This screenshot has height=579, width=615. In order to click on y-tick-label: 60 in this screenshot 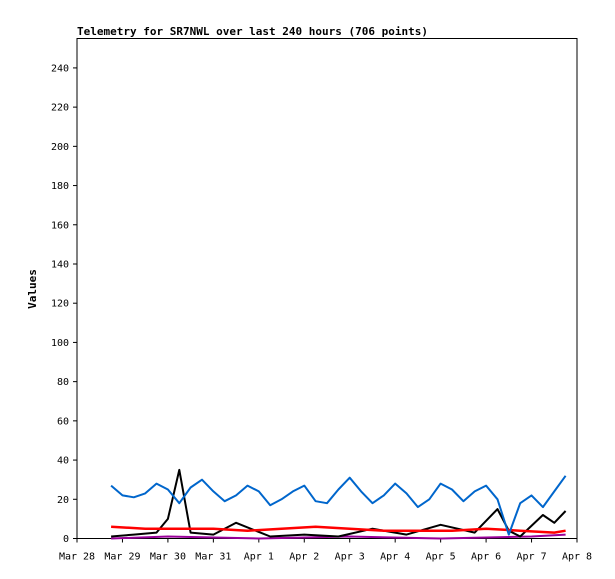, I will do `click(63, 421)`.